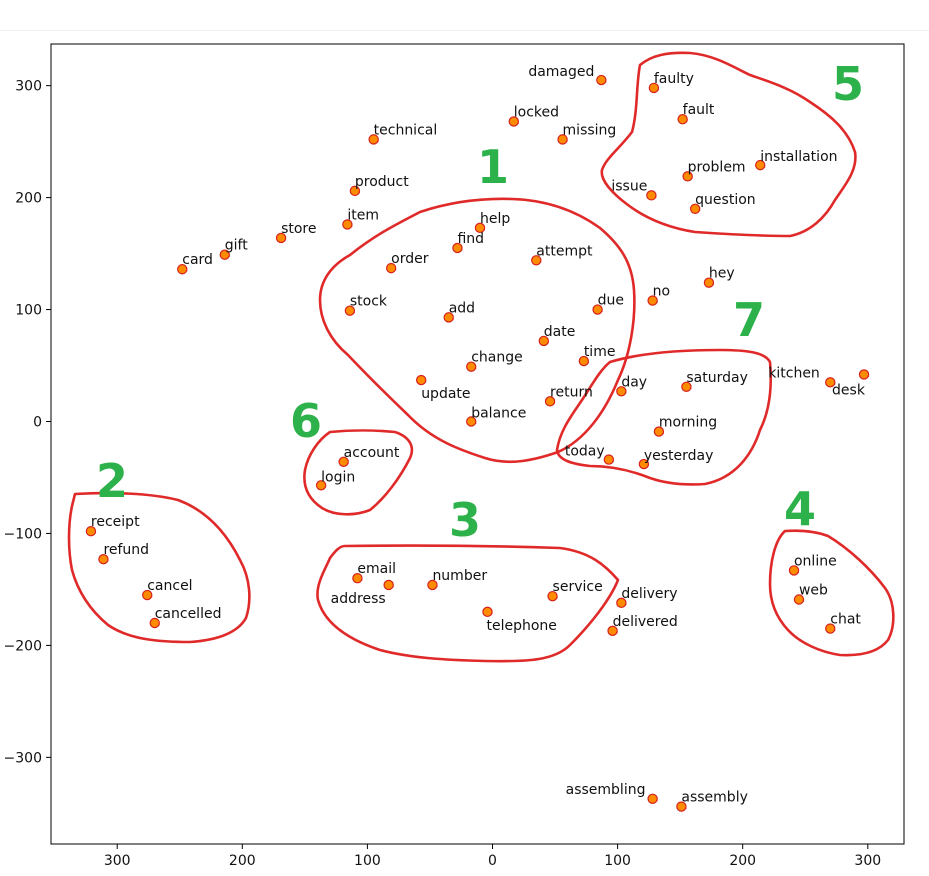  I want to click on point-label: web, so click(813, 591).